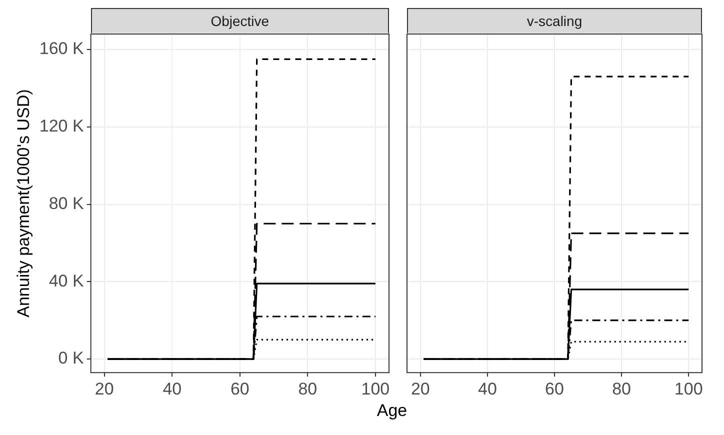 This screenshot has width=724, height=435. Describe the element at coordinates (23, 203) in the screenshot. I see `y-axis-title: Annuity payment(1000's USD)` at that location.